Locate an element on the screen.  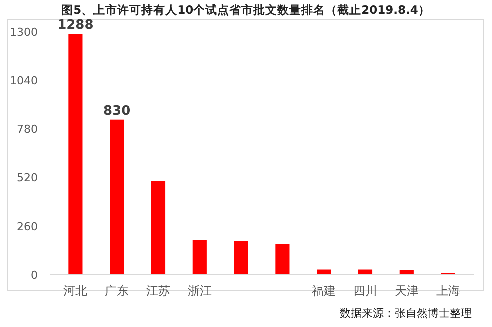
x-tick-label: 四川 is located at coordinates (366, 291).